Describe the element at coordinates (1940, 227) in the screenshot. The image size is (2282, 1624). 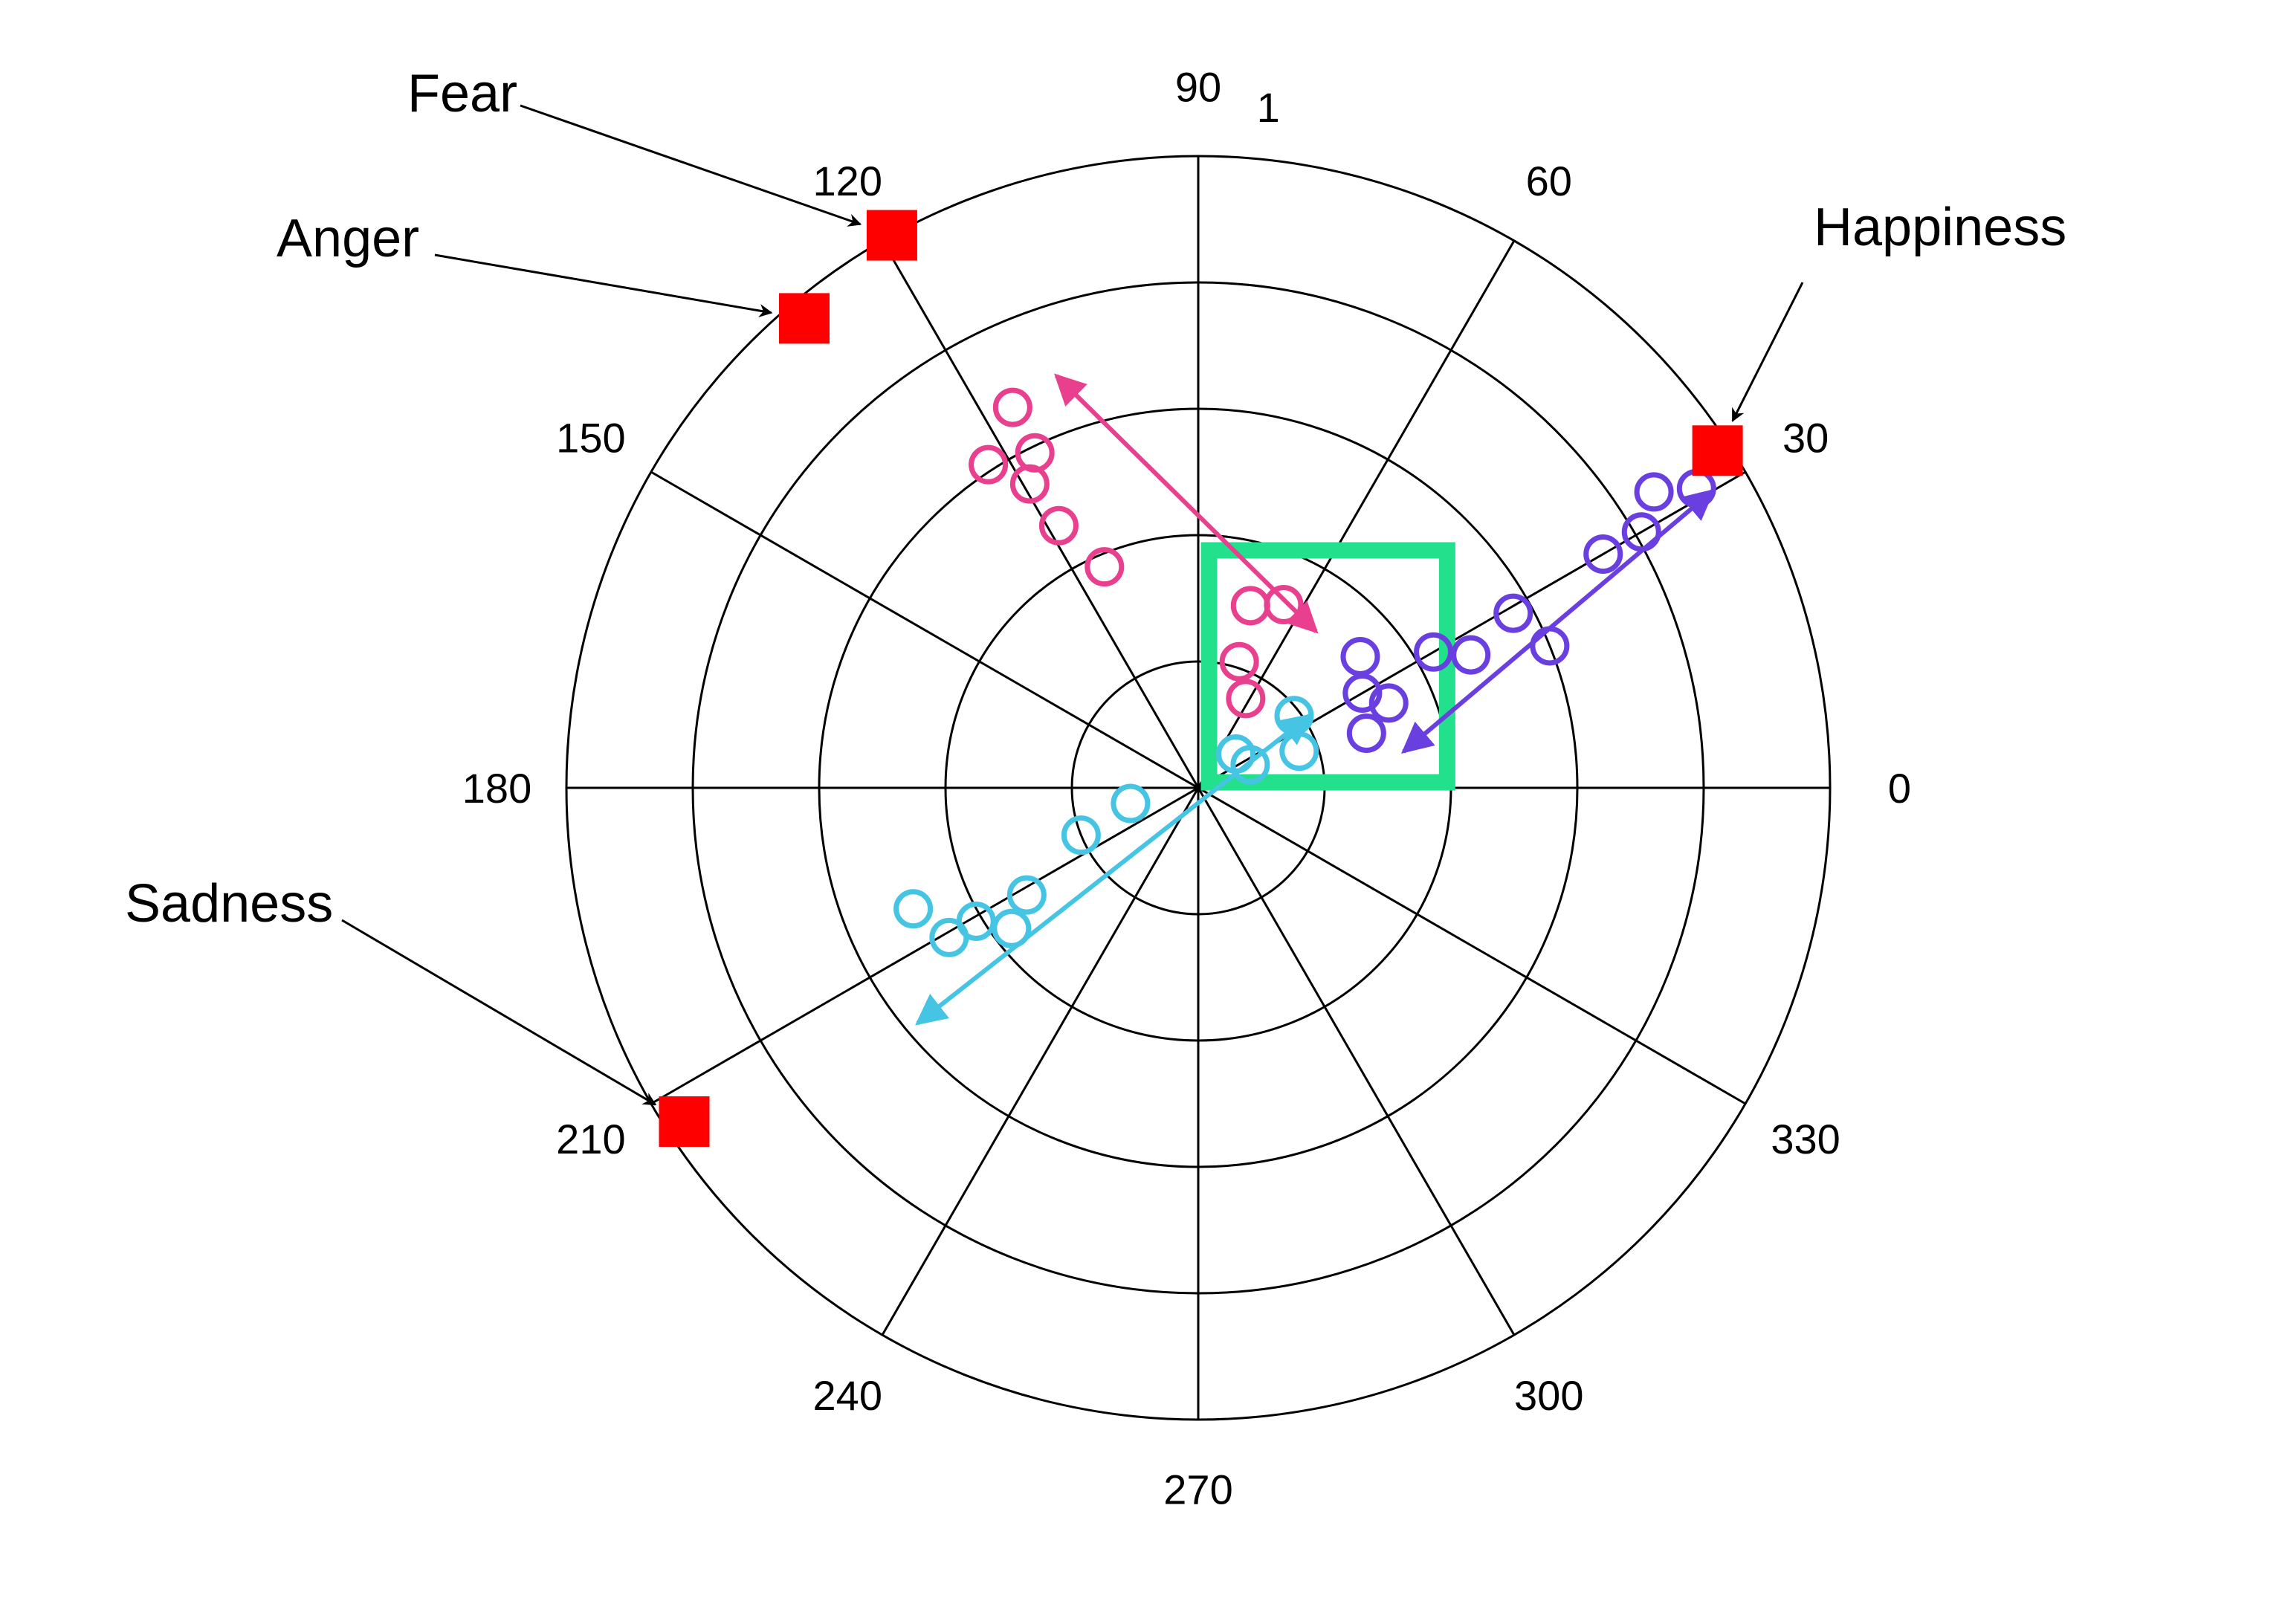
I see `emotion-label: Happiness` at that location.